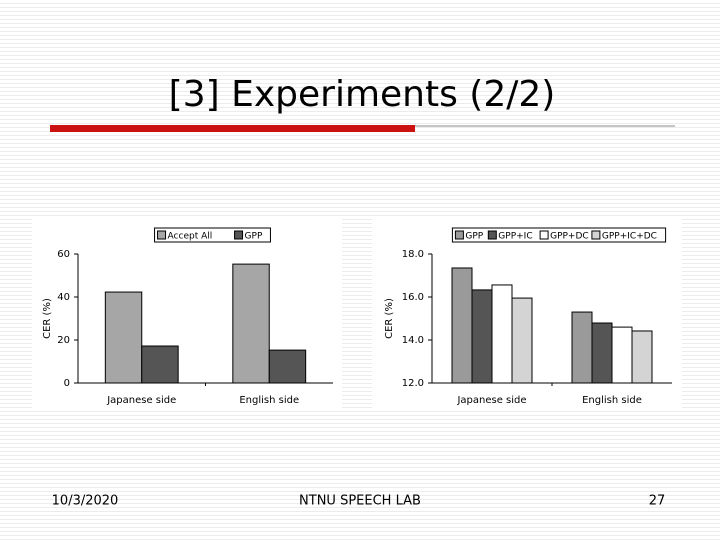 This screenshot has width=720, height=540. Describe the element at coordinates (629, 237) in the screenshot. I see `legend-label: GPP+IC+DC` at that location.